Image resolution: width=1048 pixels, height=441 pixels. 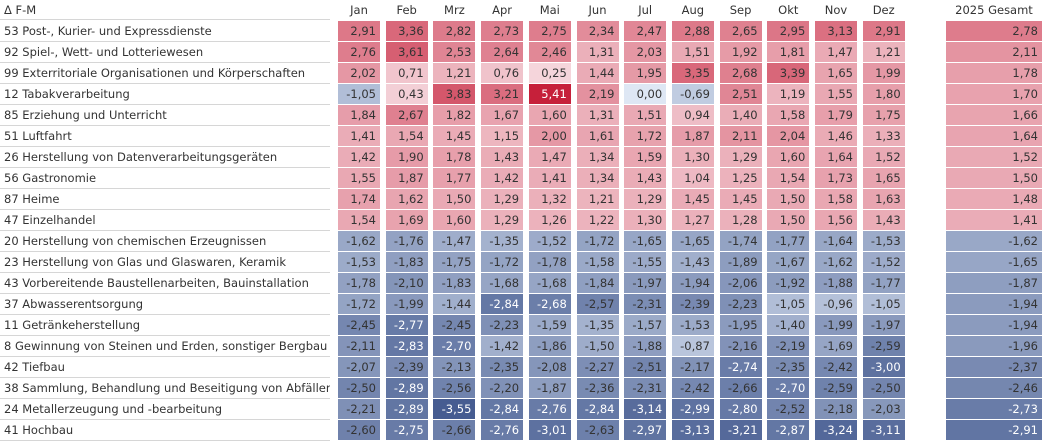 I want to click on heat-cell: 1,62, so click(x=406, y=199).